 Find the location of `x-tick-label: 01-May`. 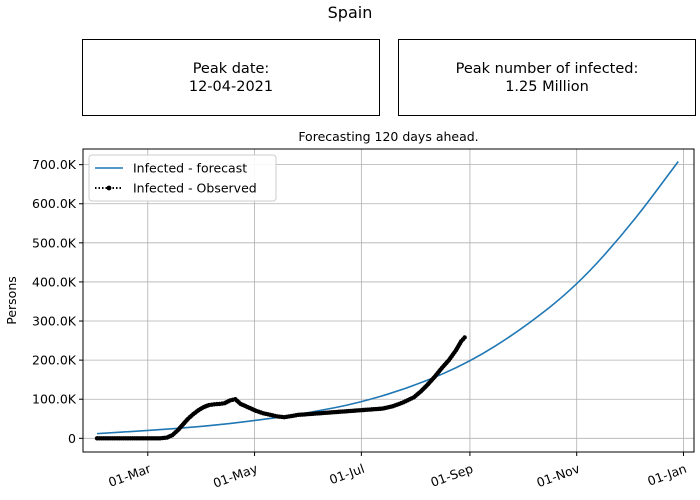

x-tick-label: 01-May is located at coordinates (235, 476).